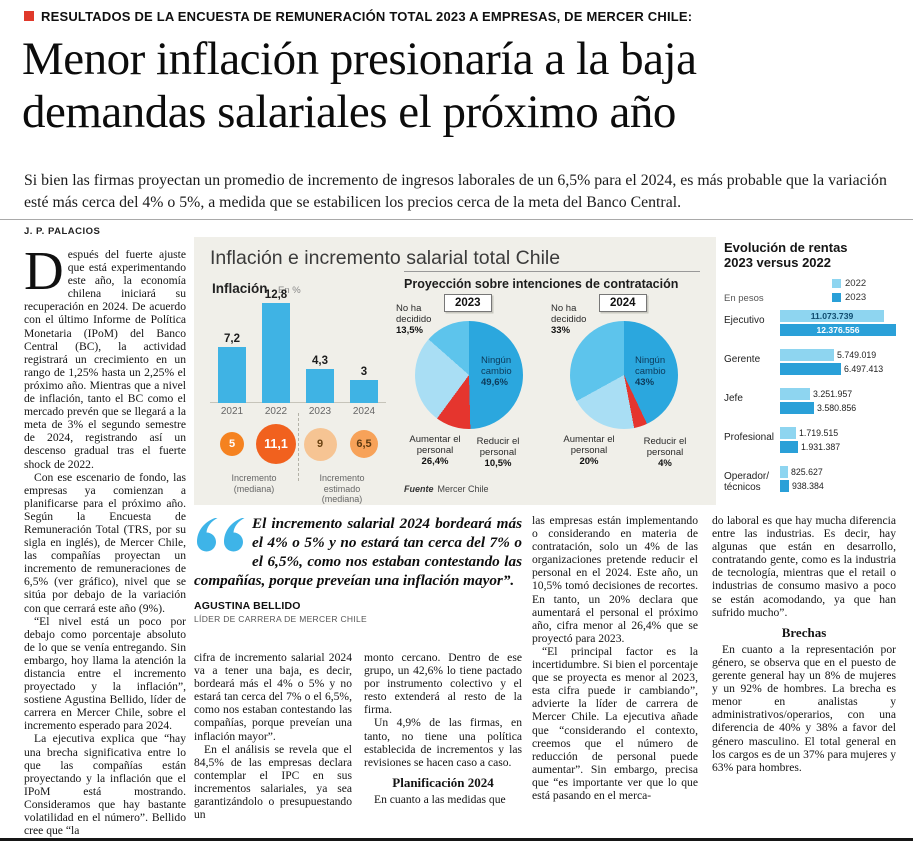 The height and width of the screenshot is (843, 913). I want to click on subhead-planificacion: Planificación 2024, so click(443, 782).